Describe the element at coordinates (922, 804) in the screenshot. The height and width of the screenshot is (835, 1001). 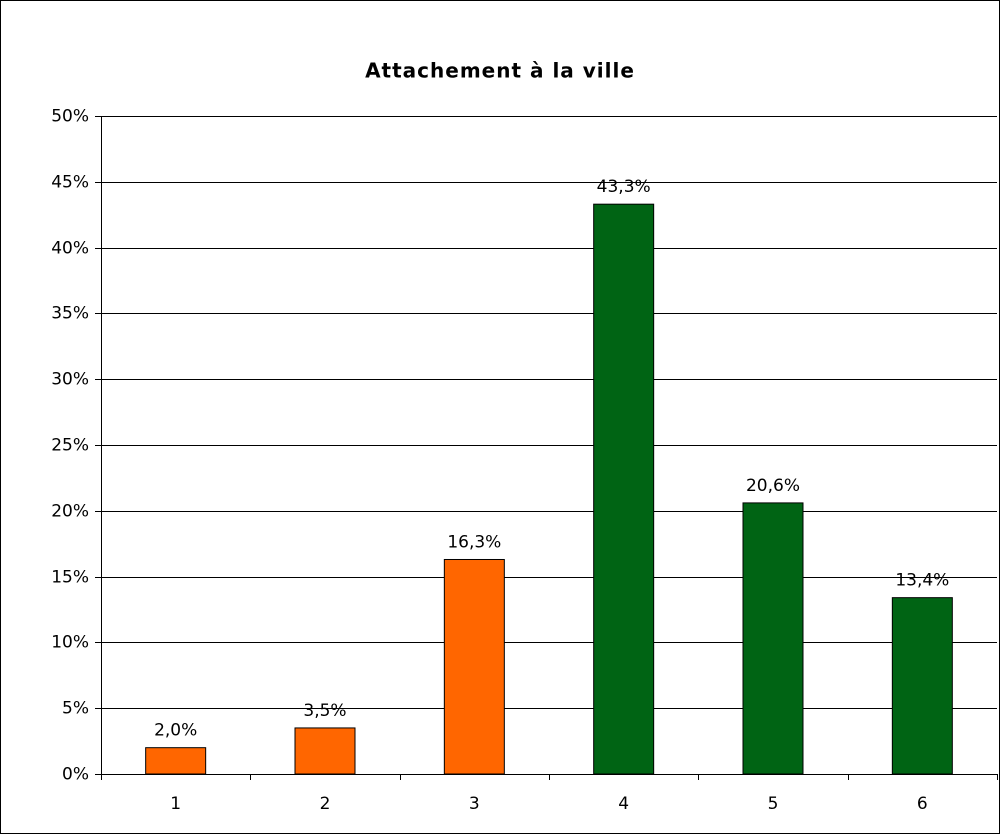
I see `x-tick-label: 6` at that location.